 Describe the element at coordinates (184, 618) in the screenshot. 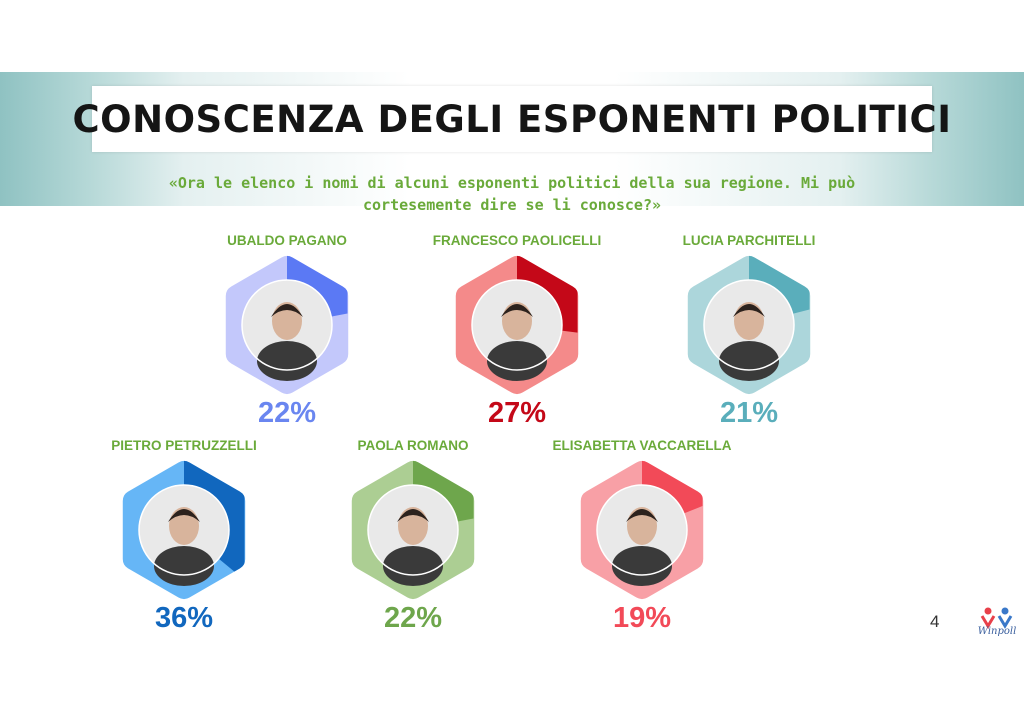

I see `value-label: 36%` at that location.